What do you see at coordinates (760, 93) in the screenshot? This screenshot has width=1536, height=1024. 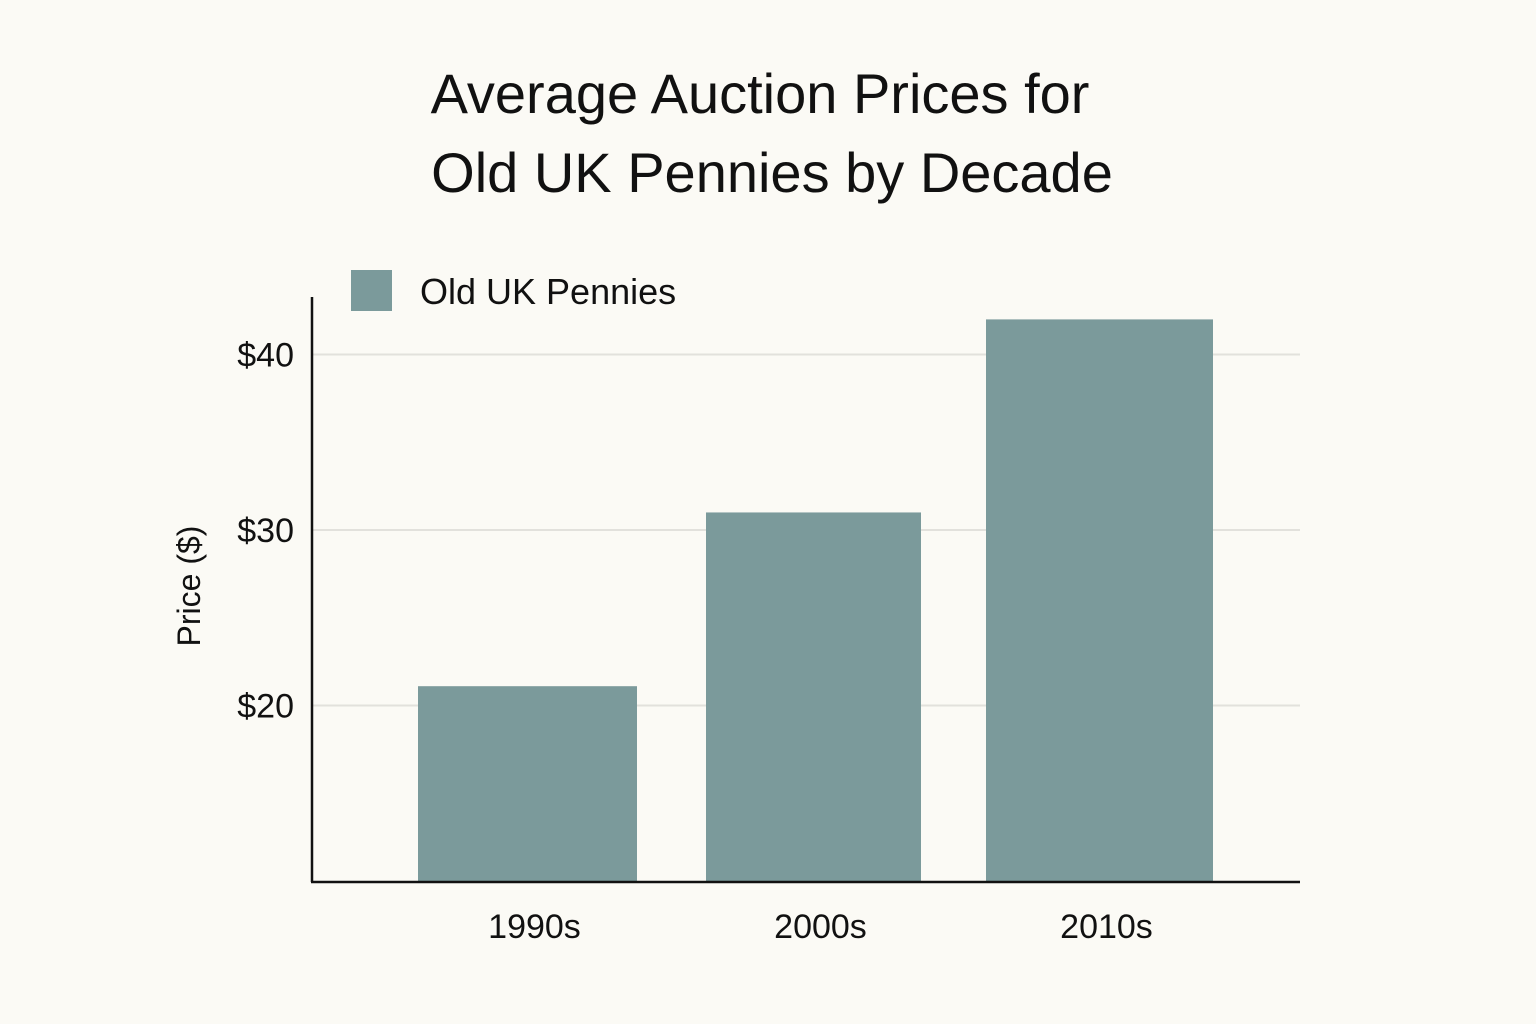 I see `chart-title-line-1: Average Auction Prices for` at bounding box center [760, 93].